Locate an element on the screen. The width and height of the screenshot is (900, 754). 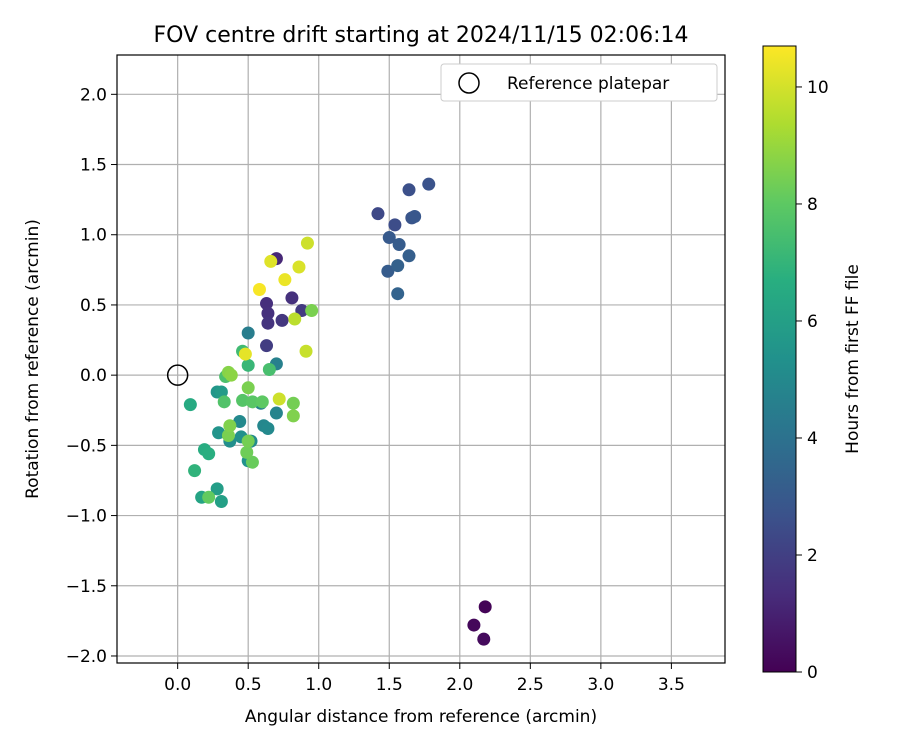
x-axis-label: Angular distance from reference (arcmin) is located at coordinates (421, 717).